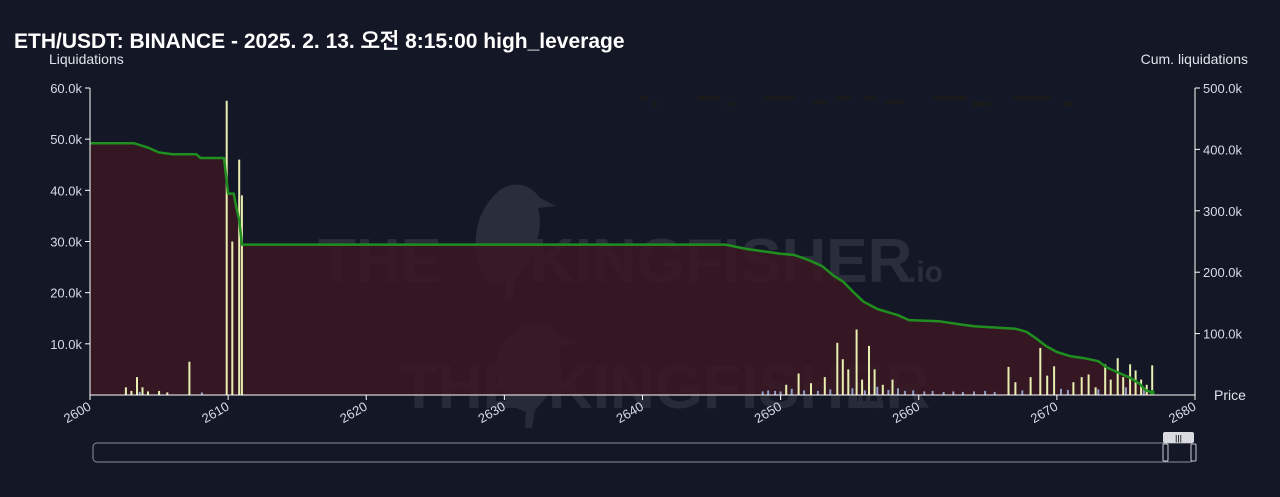 The image size is (1280, 497). I want to click on scrollbar-grip, so click(1178, 437).